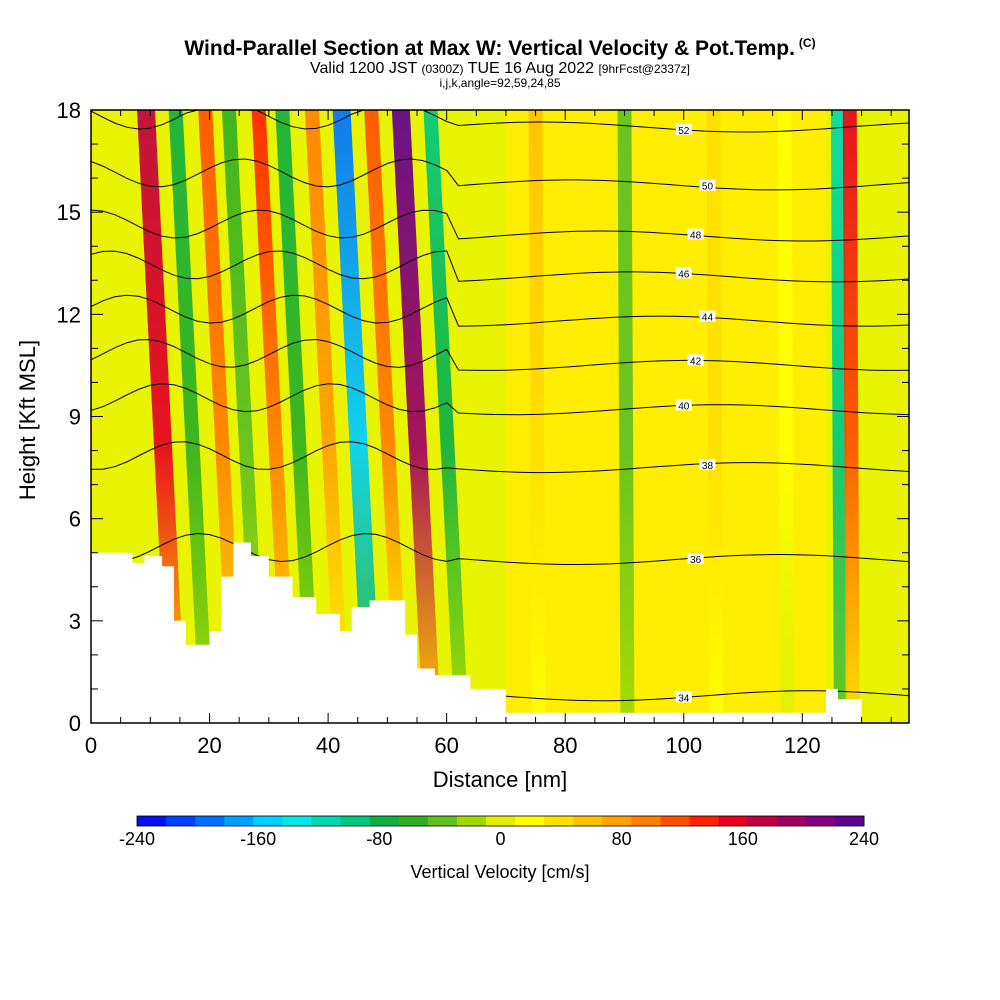 The height and width of the screenshot is (1000, 1000). What do you see at coordinates (500, 872) in the screenshot?
I see `colorbar-label: Vertical Velocity [cm/s]` at bounding box center [500, 872].